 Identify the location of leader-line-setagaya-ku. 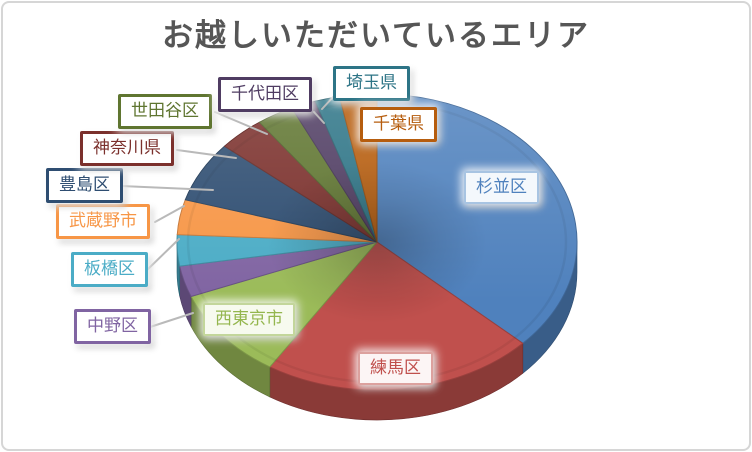
(241, 123).